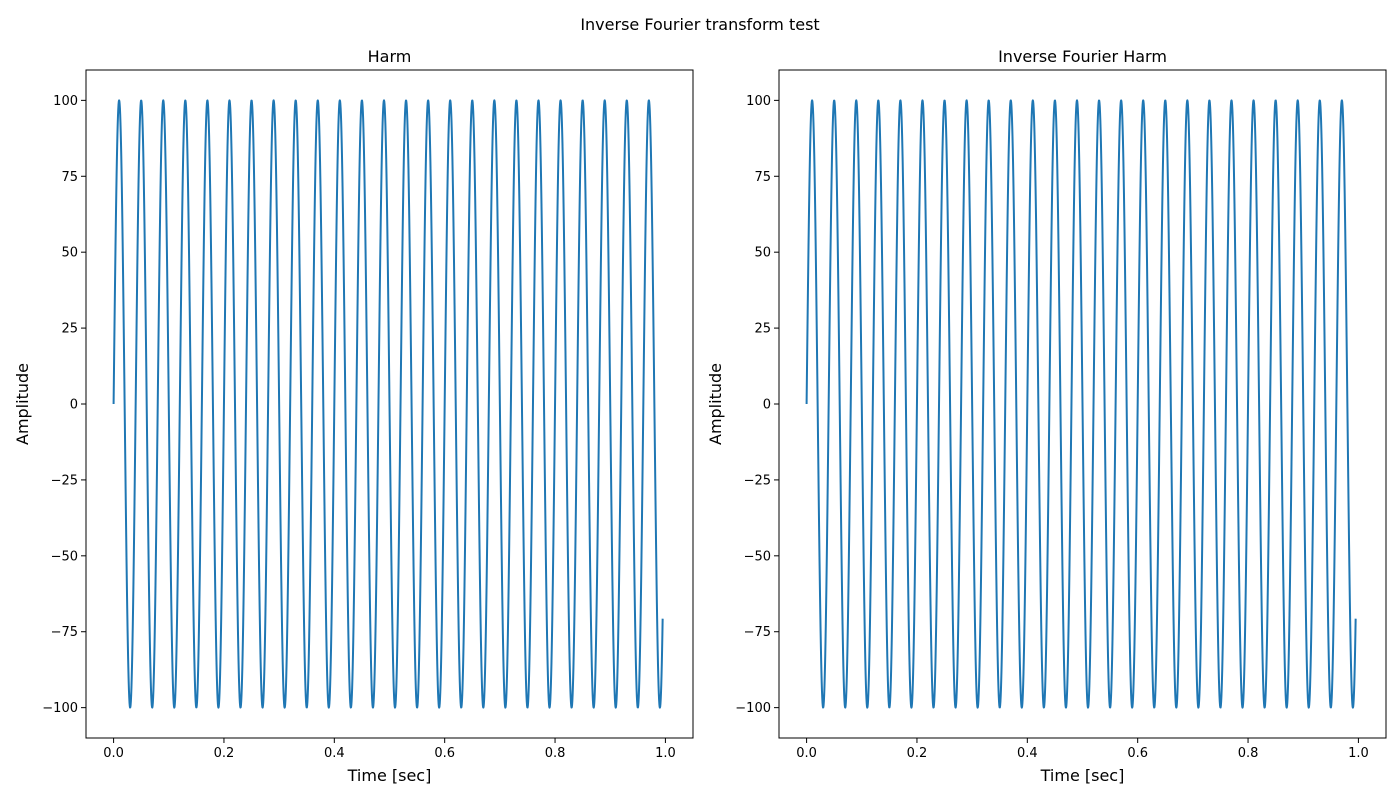 Image resolution: width=1400 pixels, height=800 pixels. I want to click on subplot-title: Inverse Fourier Harm, so click(1082, 56).